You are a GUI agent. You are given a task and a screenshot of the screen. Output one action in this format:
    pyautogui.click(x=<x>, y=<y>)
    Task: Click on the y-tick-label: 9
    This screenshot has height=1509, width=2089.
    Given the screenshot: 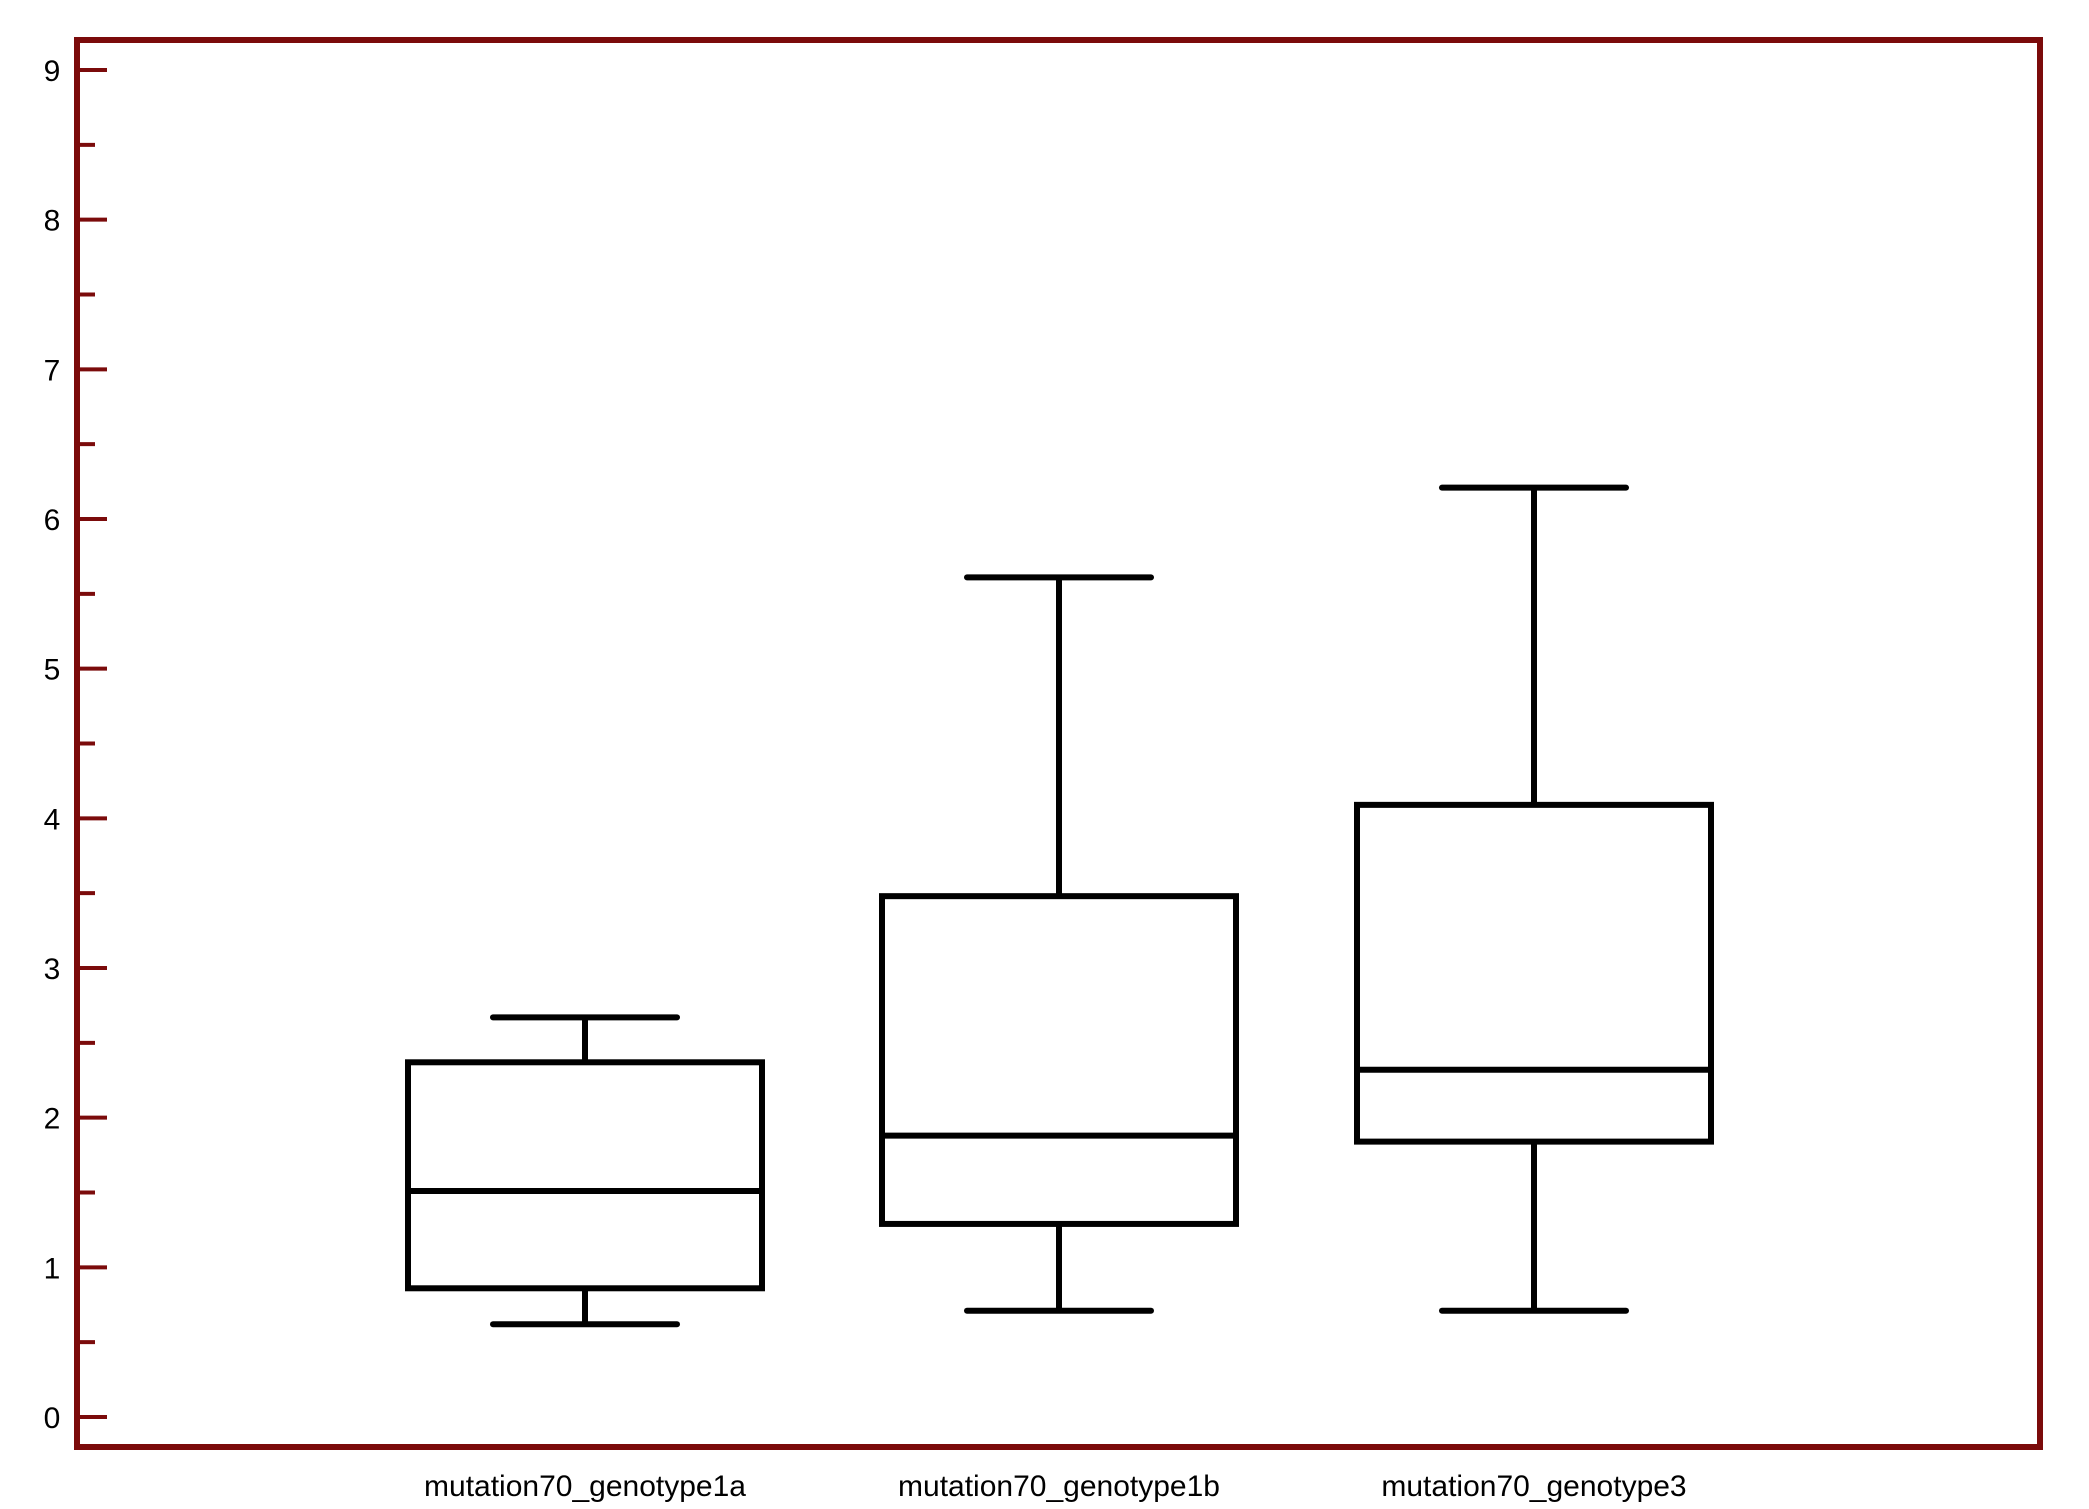 What is the action you would take?
    pyautogui.click(x=52, y=71)
    